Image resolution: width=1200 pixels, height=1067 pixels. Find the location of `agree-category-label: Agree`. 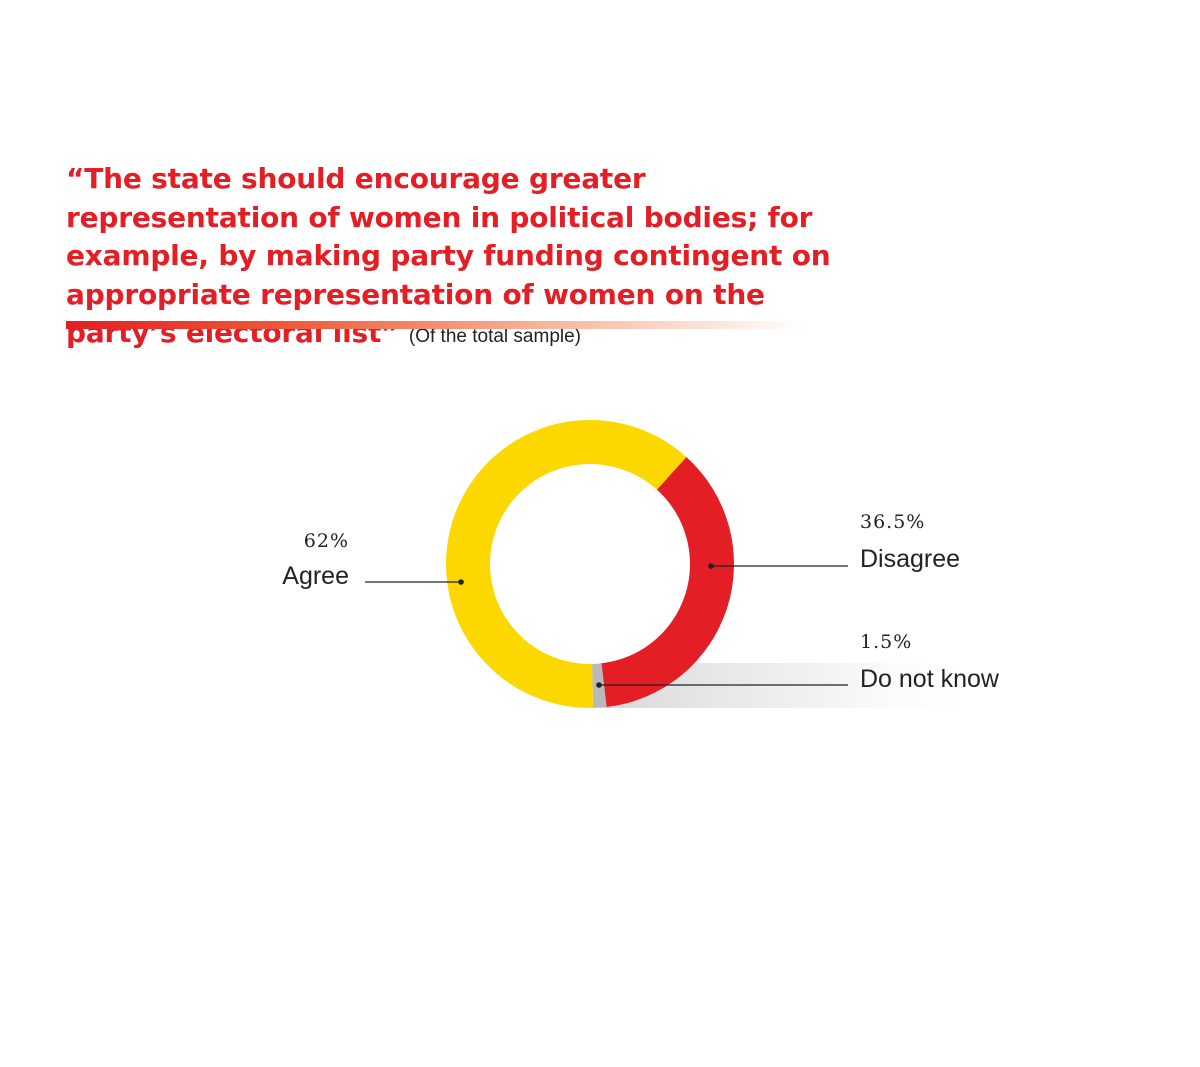

agree-category-label: Agree is located at coordinates (315, 576).